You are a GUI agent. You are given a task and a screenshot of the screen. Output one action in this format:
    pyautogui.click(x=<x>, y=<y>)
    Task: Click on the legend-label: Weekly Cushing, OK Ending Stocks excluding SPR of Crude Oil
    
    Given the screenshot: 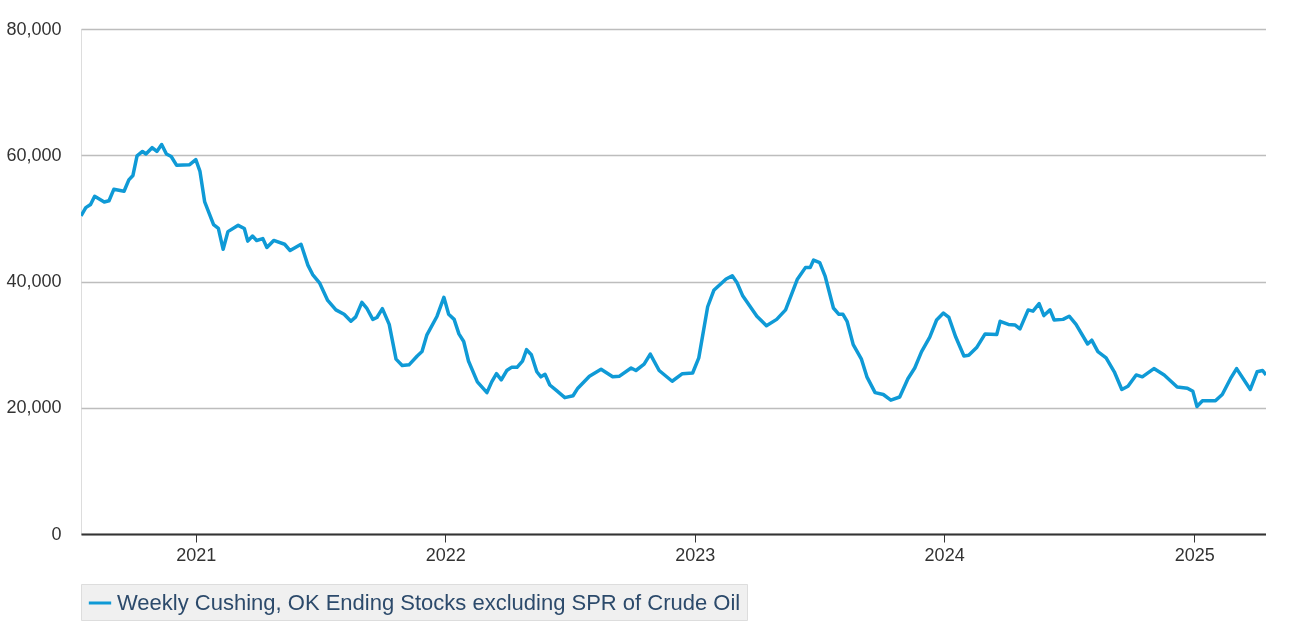 What is the action you would take?
    pyautogui.click(x=429, y=602)
    